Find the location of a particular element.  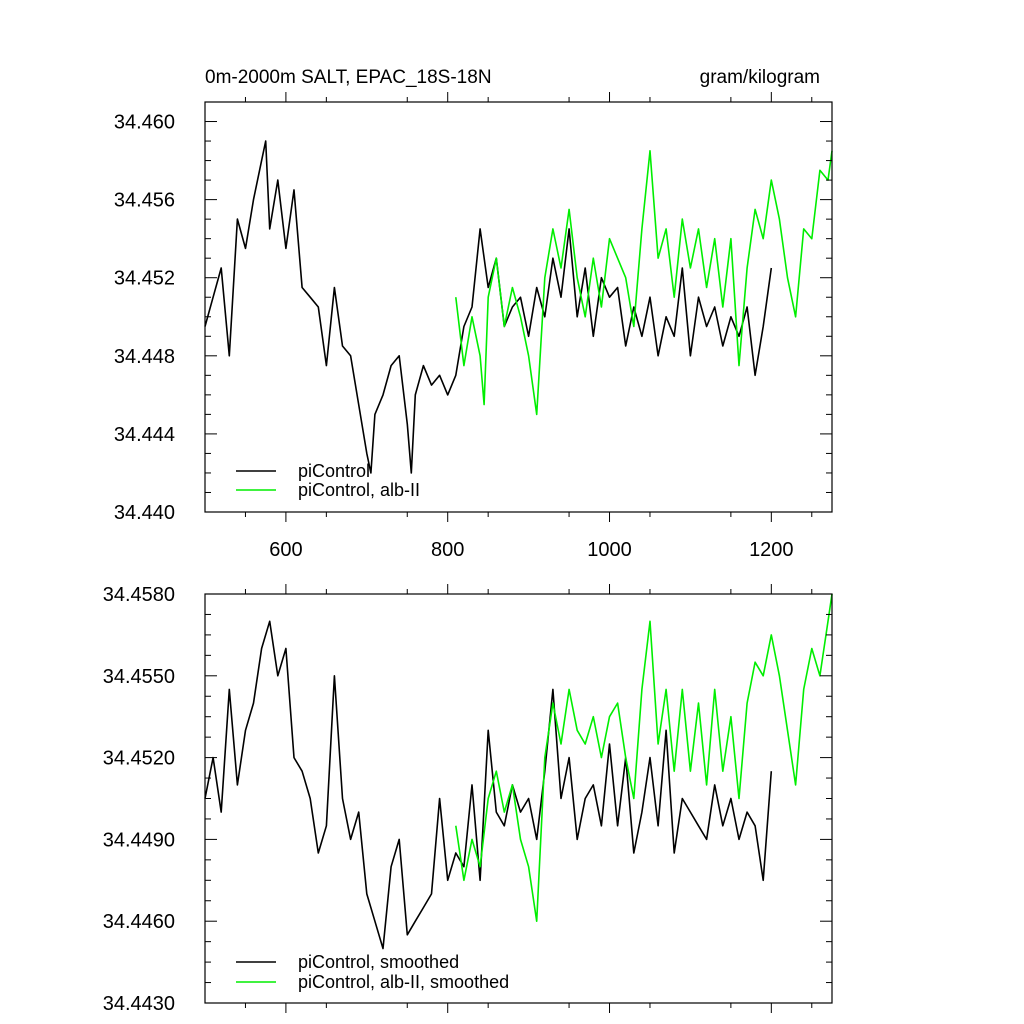

top-legend-label-0: piControl is located at coordinates (334, 471).